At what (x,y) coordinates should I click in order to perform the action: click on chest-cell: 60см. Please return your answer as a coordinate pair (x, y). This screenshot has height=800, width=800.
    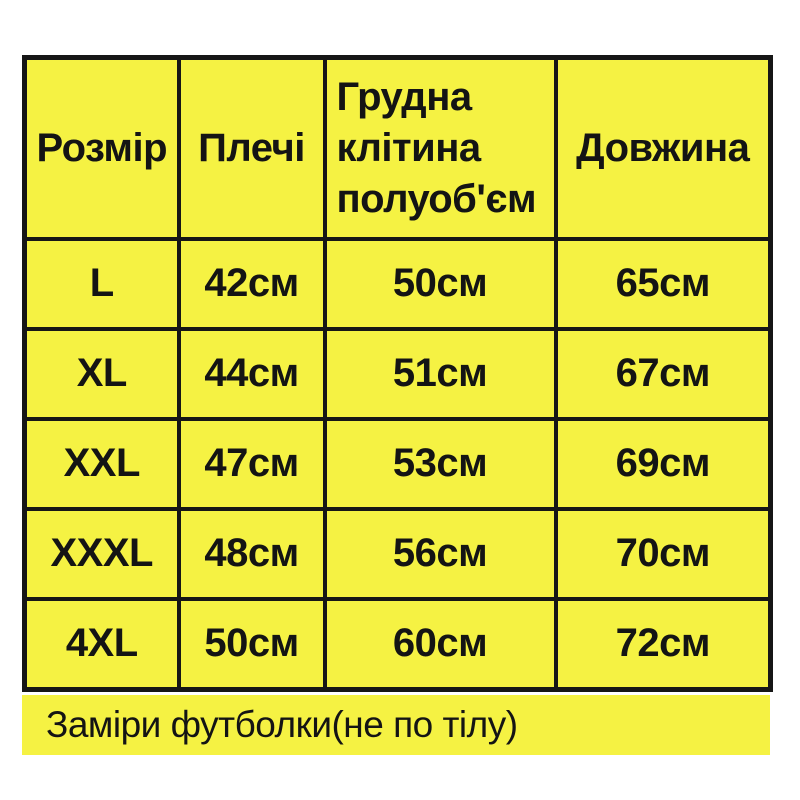
    Looking at the image, I should click on (440, 644).